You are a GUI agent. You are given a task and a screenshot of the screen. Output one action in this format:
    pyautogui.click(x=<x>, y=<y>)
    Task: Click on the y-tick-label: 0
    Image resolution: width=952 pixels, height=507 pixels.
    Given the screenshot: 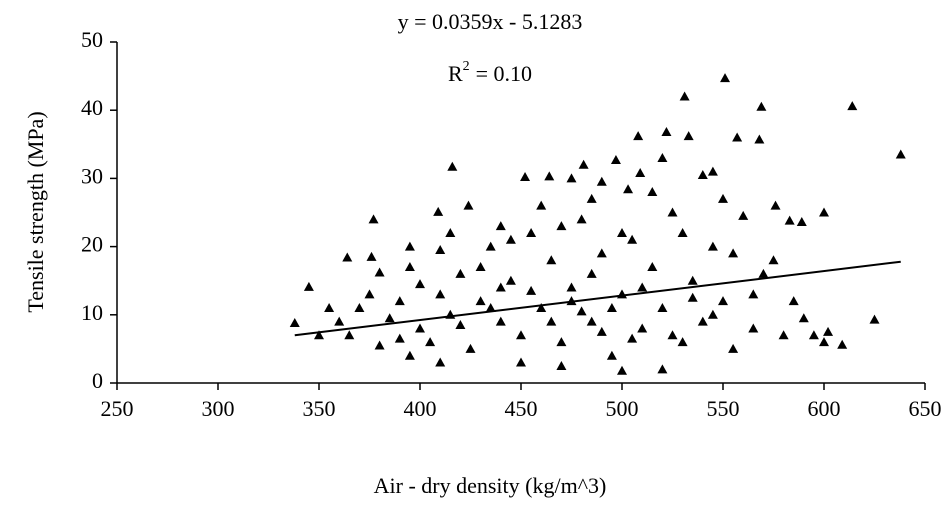 What is the action you would take?
    pyautogui.click(x=97, y=380)
    